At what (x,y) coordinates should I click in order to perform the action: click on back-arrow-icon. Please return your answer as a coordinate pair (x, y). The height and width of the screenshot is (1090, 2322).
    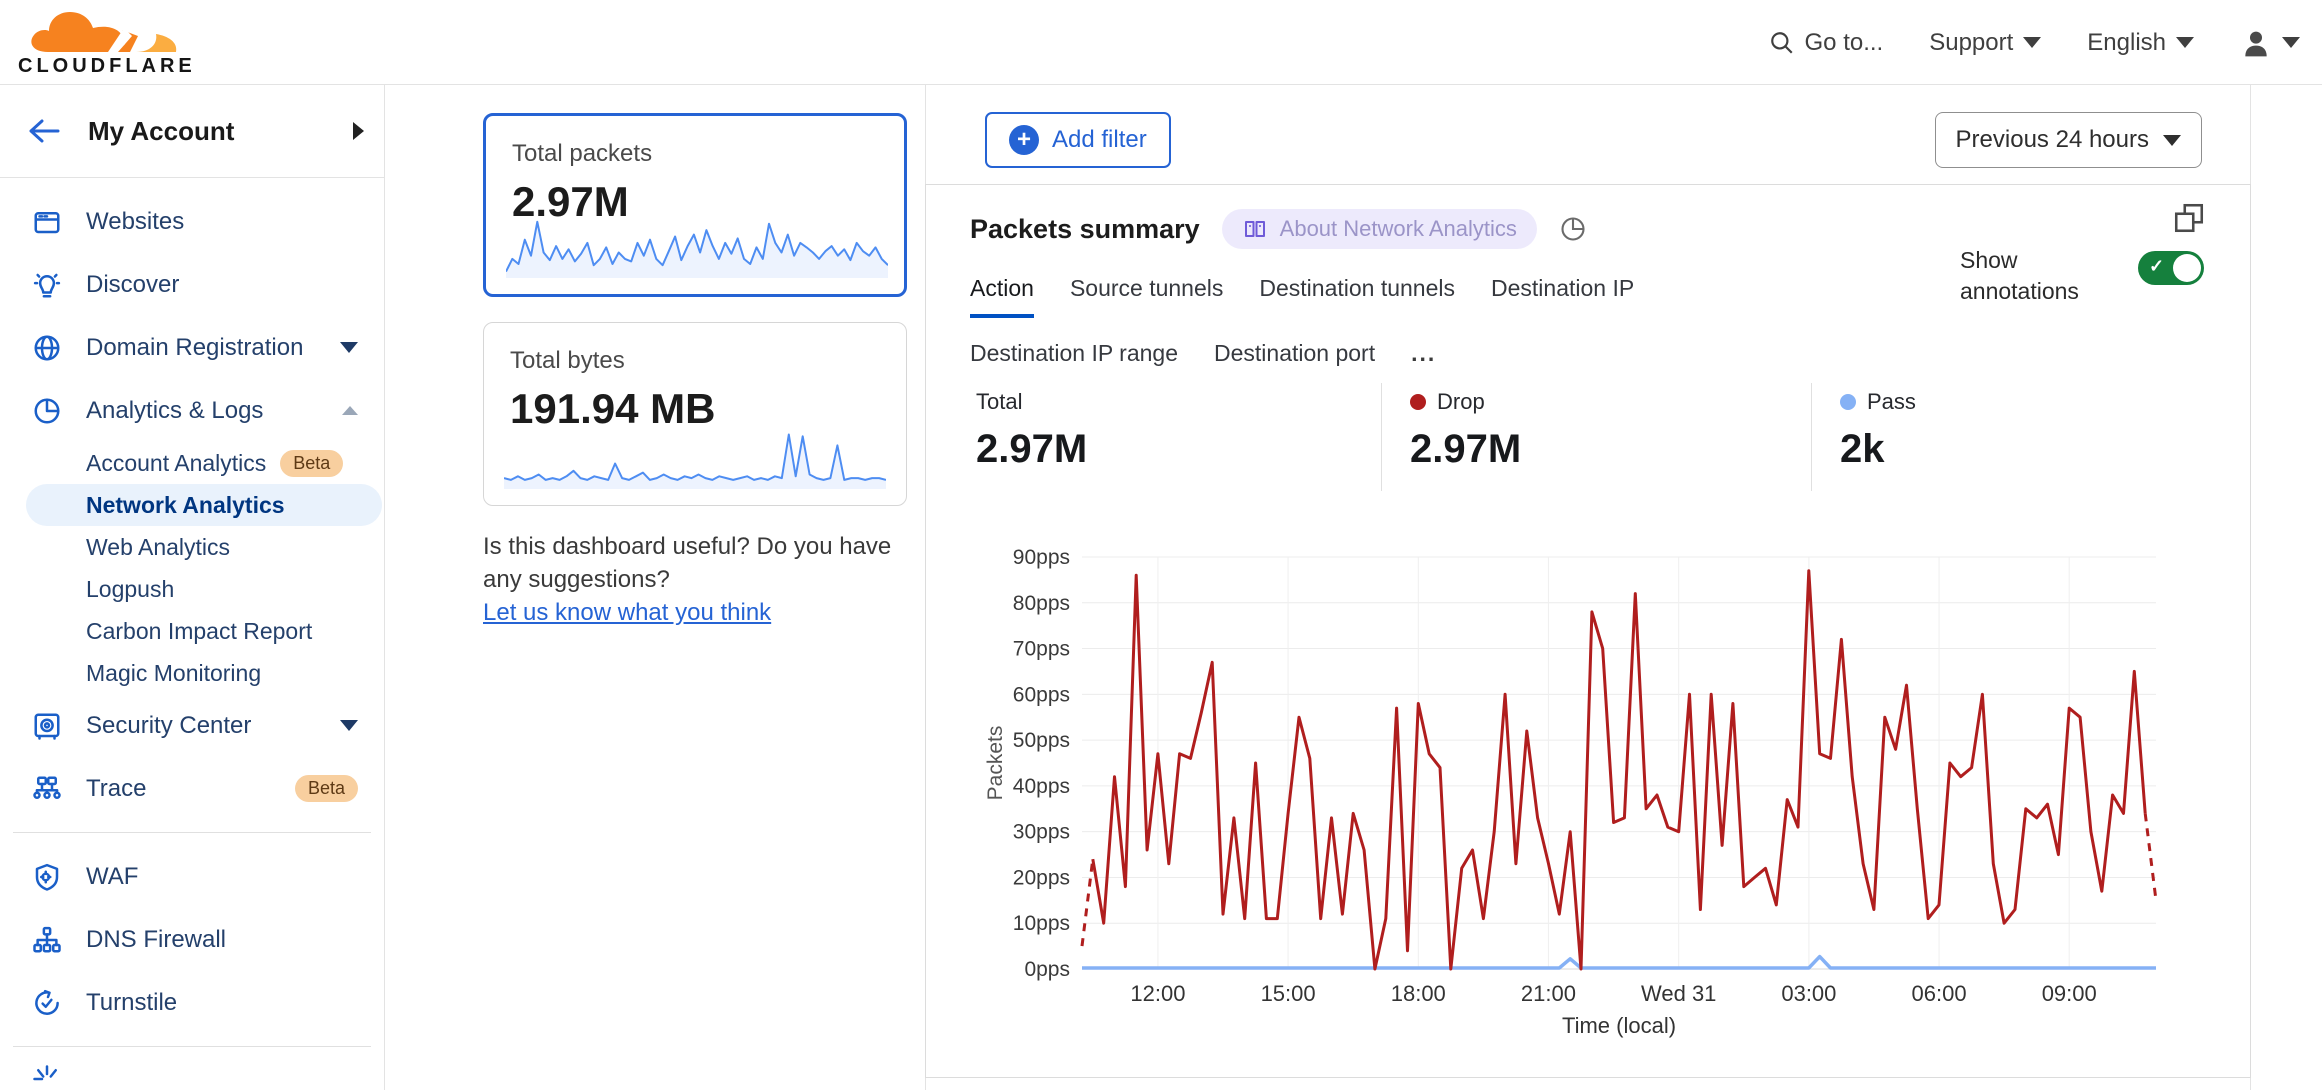
    Looking at the image, I should click on (43, 131).